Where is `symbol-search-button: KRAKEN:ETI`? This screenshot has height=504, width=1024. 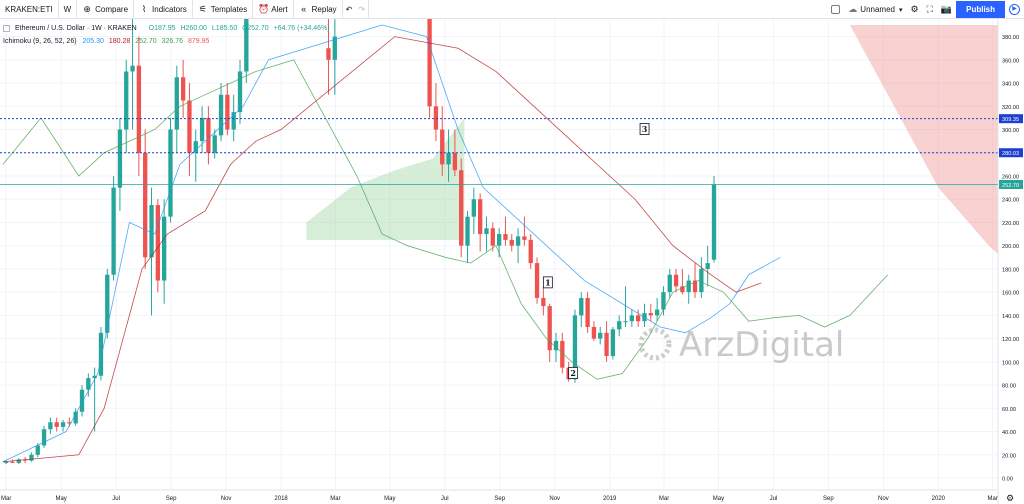 symbol-search-button: KRAKEN:ETI is located at coordinates (29, 9).